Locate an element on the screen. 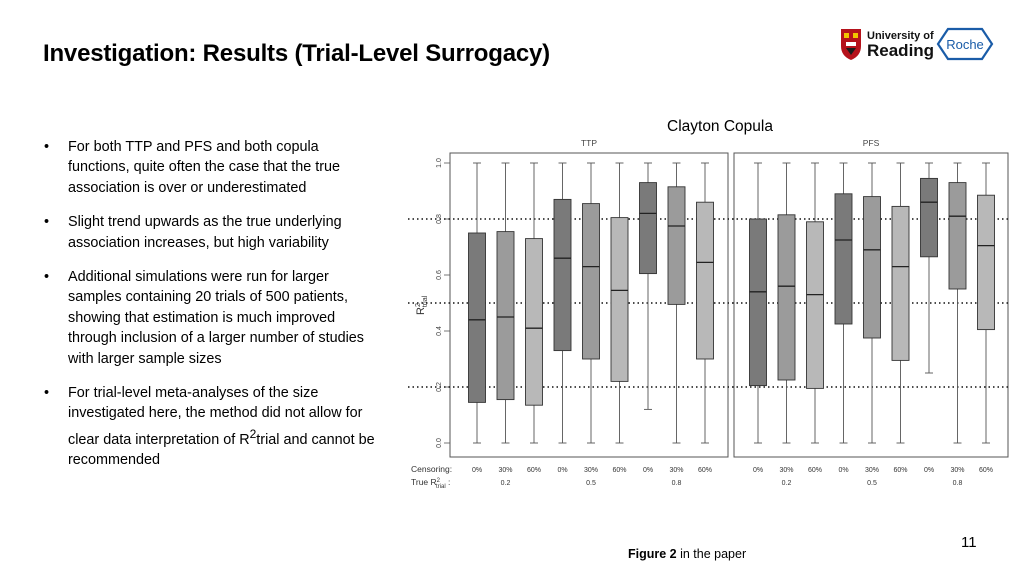 The height and width of the screenshot is (576, 1024). figure-caption: Figure 2 in the paper is located at coordinates (687, 554).